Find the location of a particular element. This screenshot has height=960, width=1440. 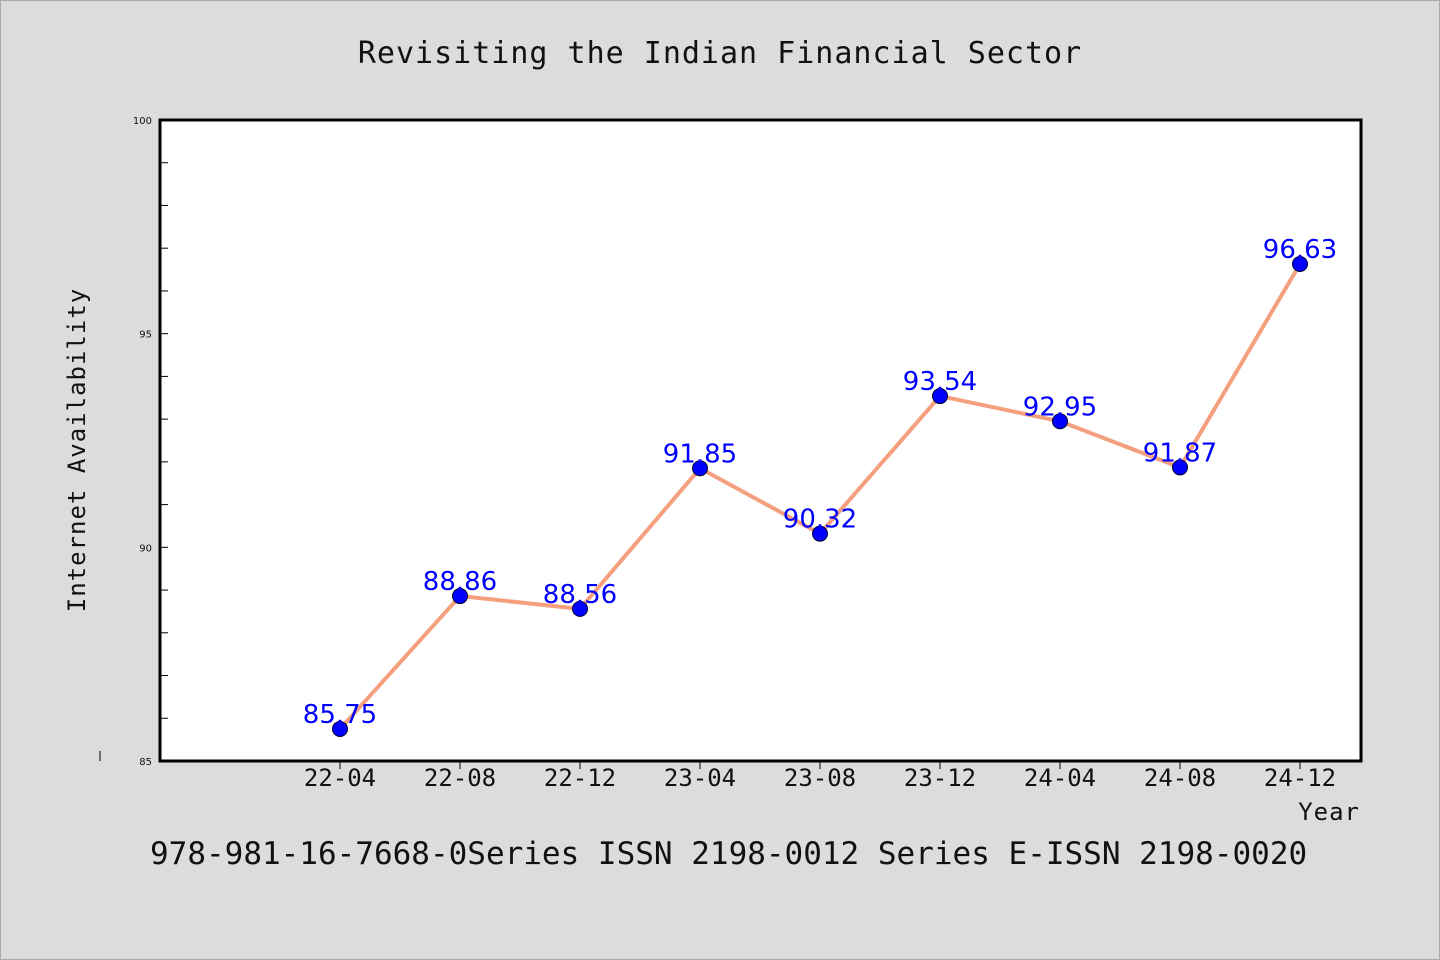

y-tick-label: 85 is located at coordinates (145, 762).